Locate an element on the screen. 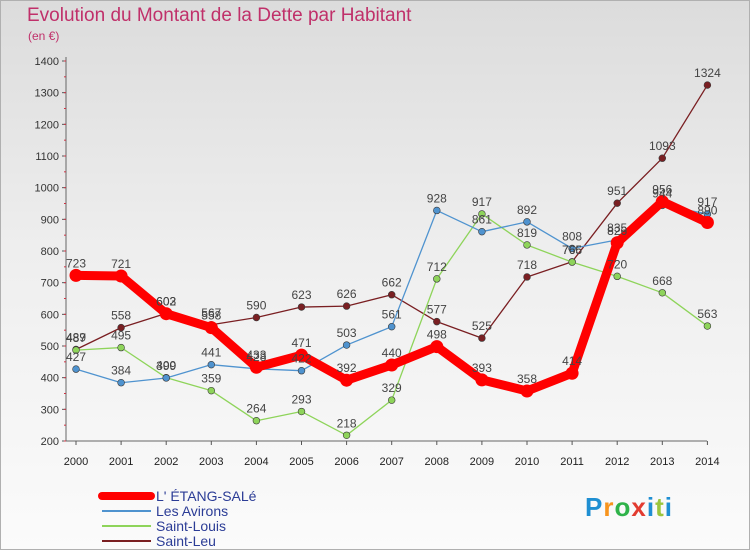 The width and height of the screenshot is (750, 550). x-tick-label: 2010 is located at coordinates (527, 462).